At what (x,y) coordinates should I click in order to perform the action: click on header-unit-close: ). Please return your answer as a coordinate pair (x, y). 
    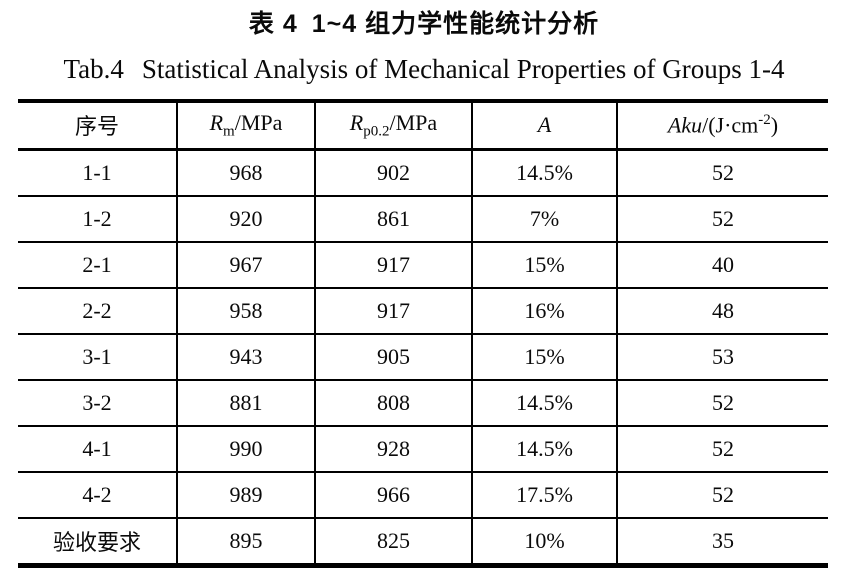
    Looking at the image, I should click on (774, 125).